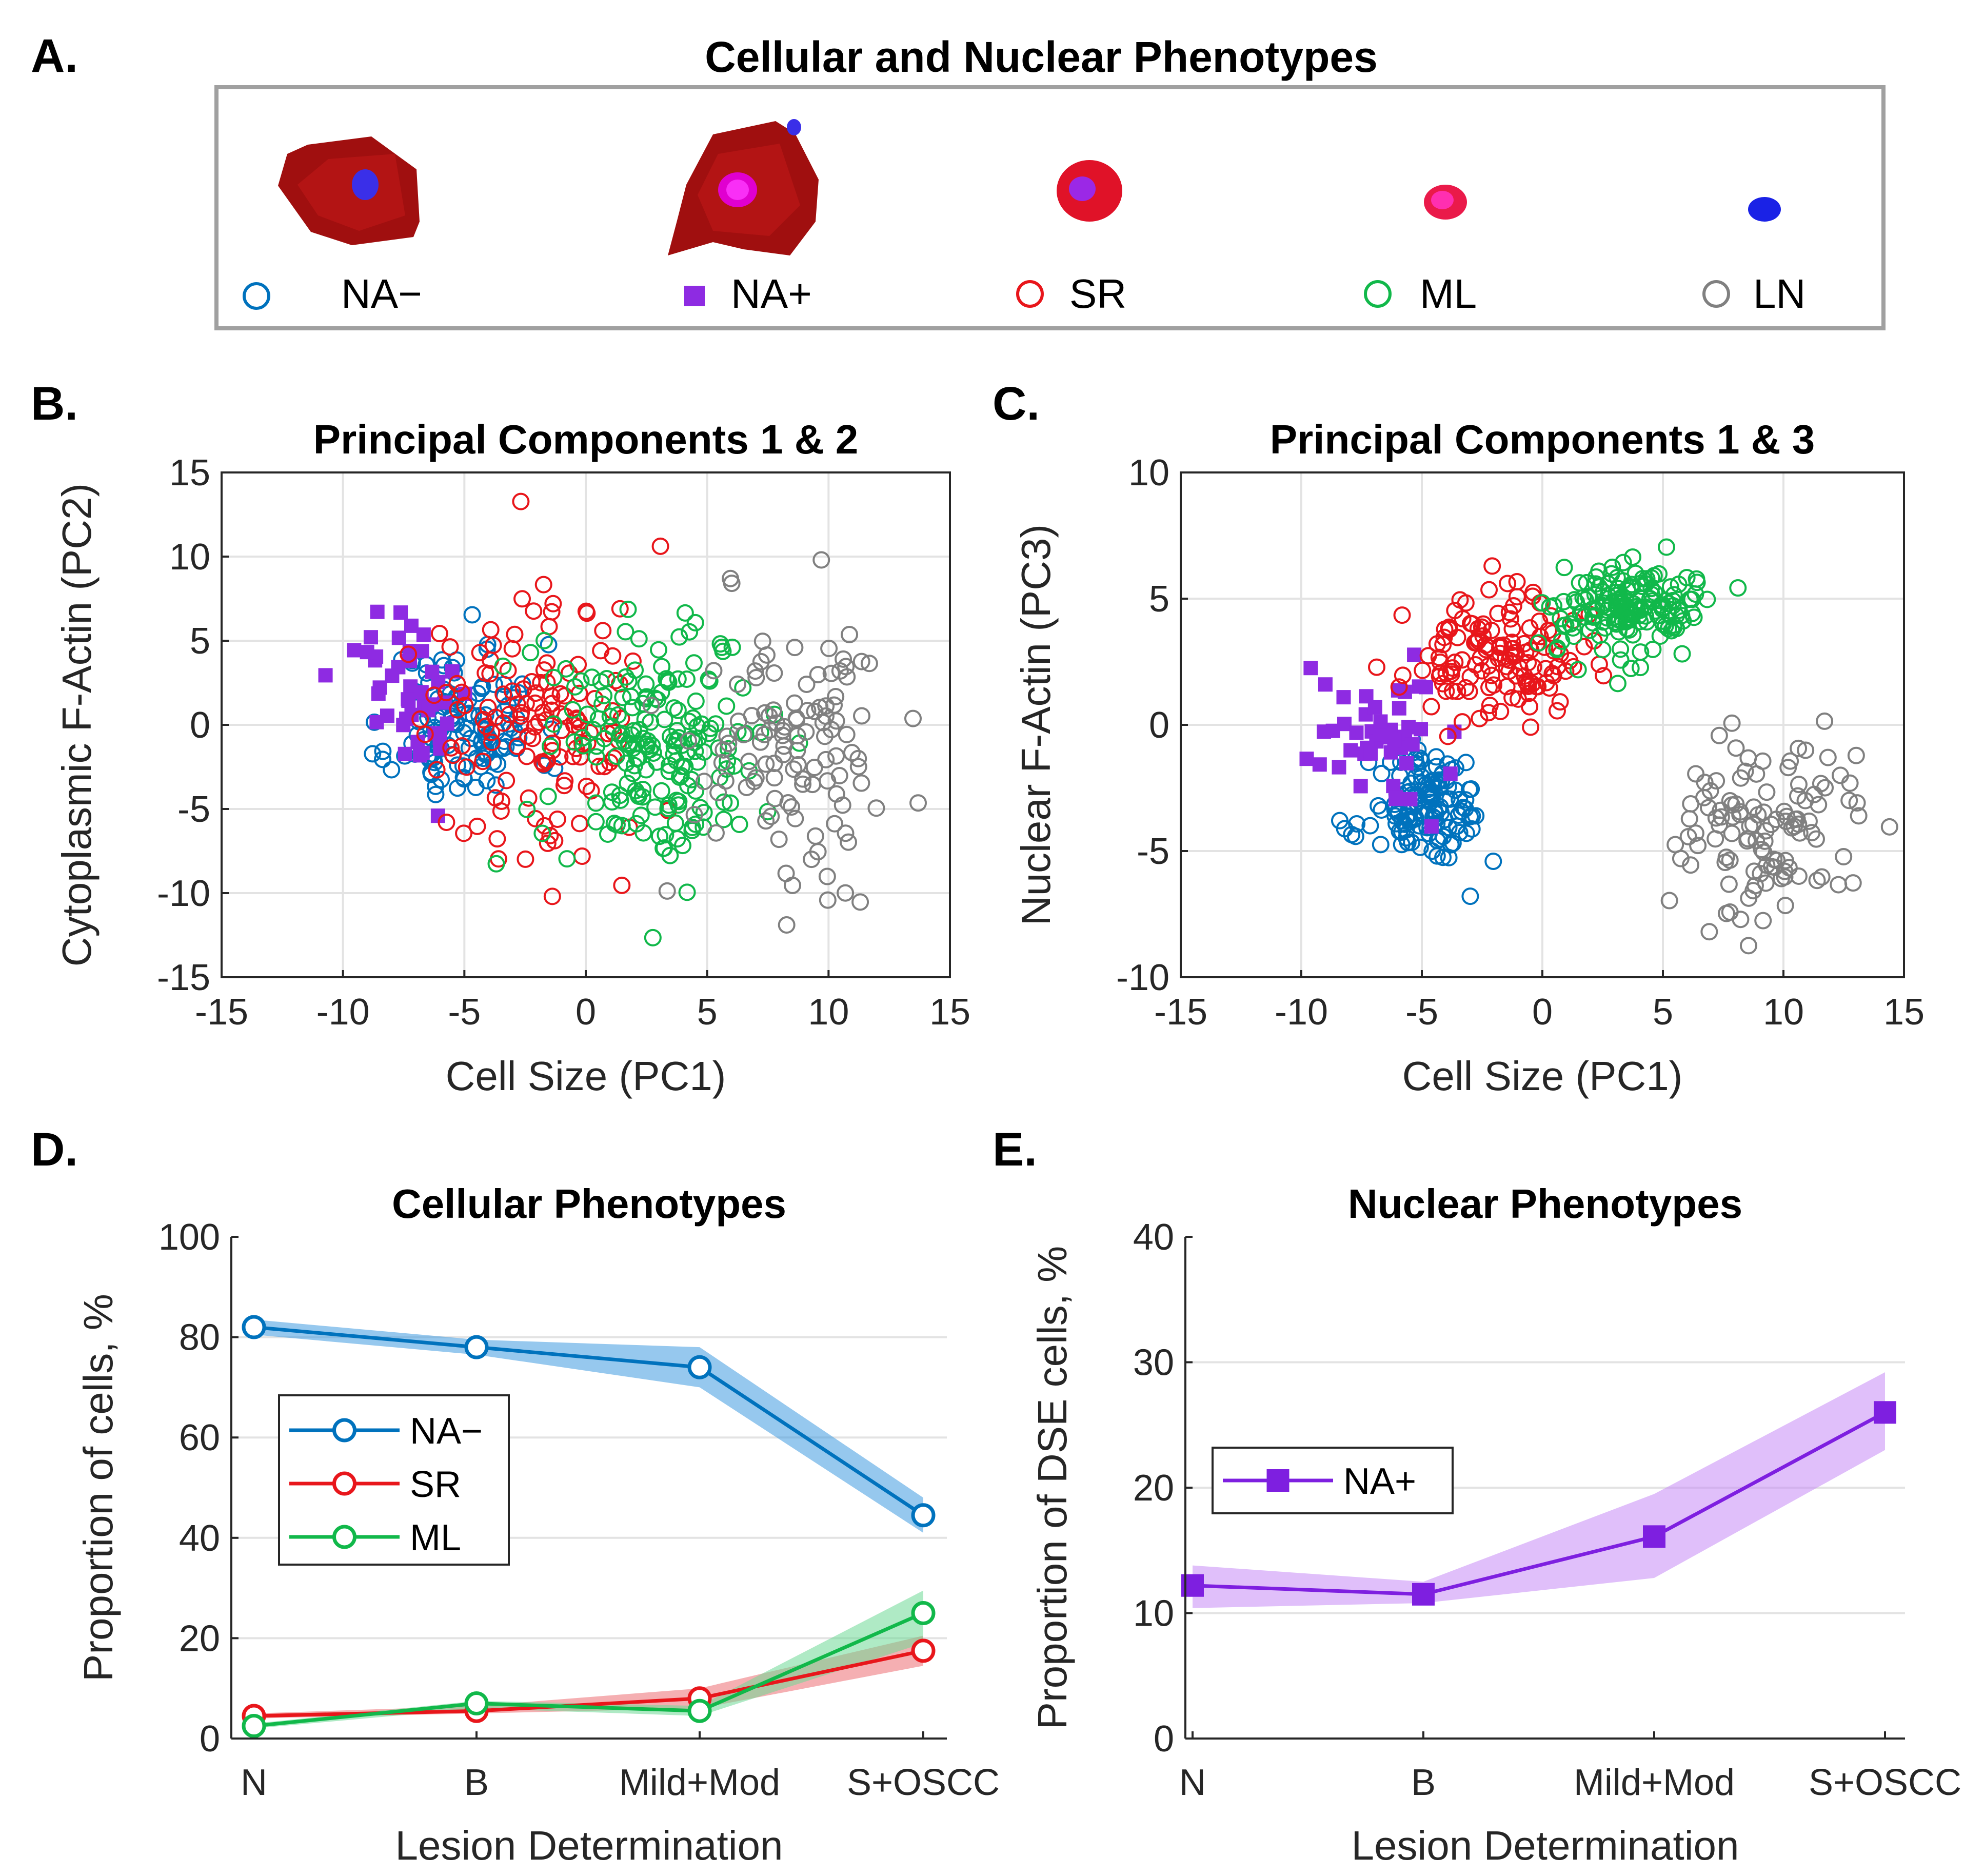 The width and height of the screenshot is (1984, 1876). Describe the element at coordinates (436, 1538) in the screenshot. I see `legend-label: ML` at that location.